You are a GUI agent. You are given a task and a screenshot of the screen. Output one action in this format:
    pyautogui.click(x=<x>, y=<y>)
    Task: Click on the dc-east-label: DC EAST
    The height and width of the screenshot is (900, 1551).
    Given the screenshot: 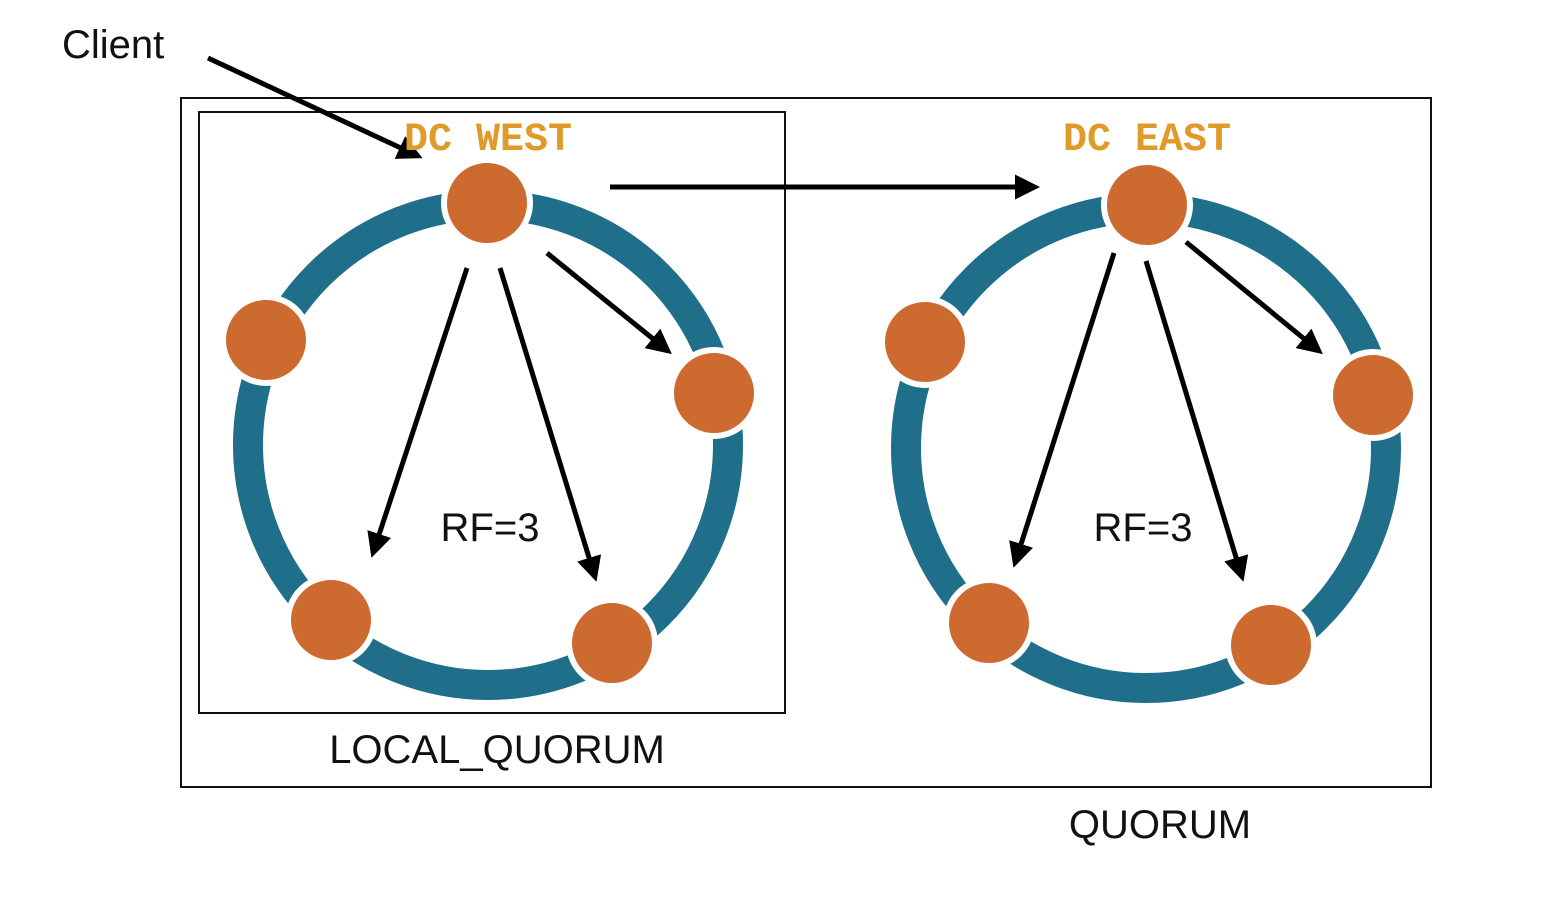 What is the action you would take?
    pyautogui.click(x=1147, y=140)
    